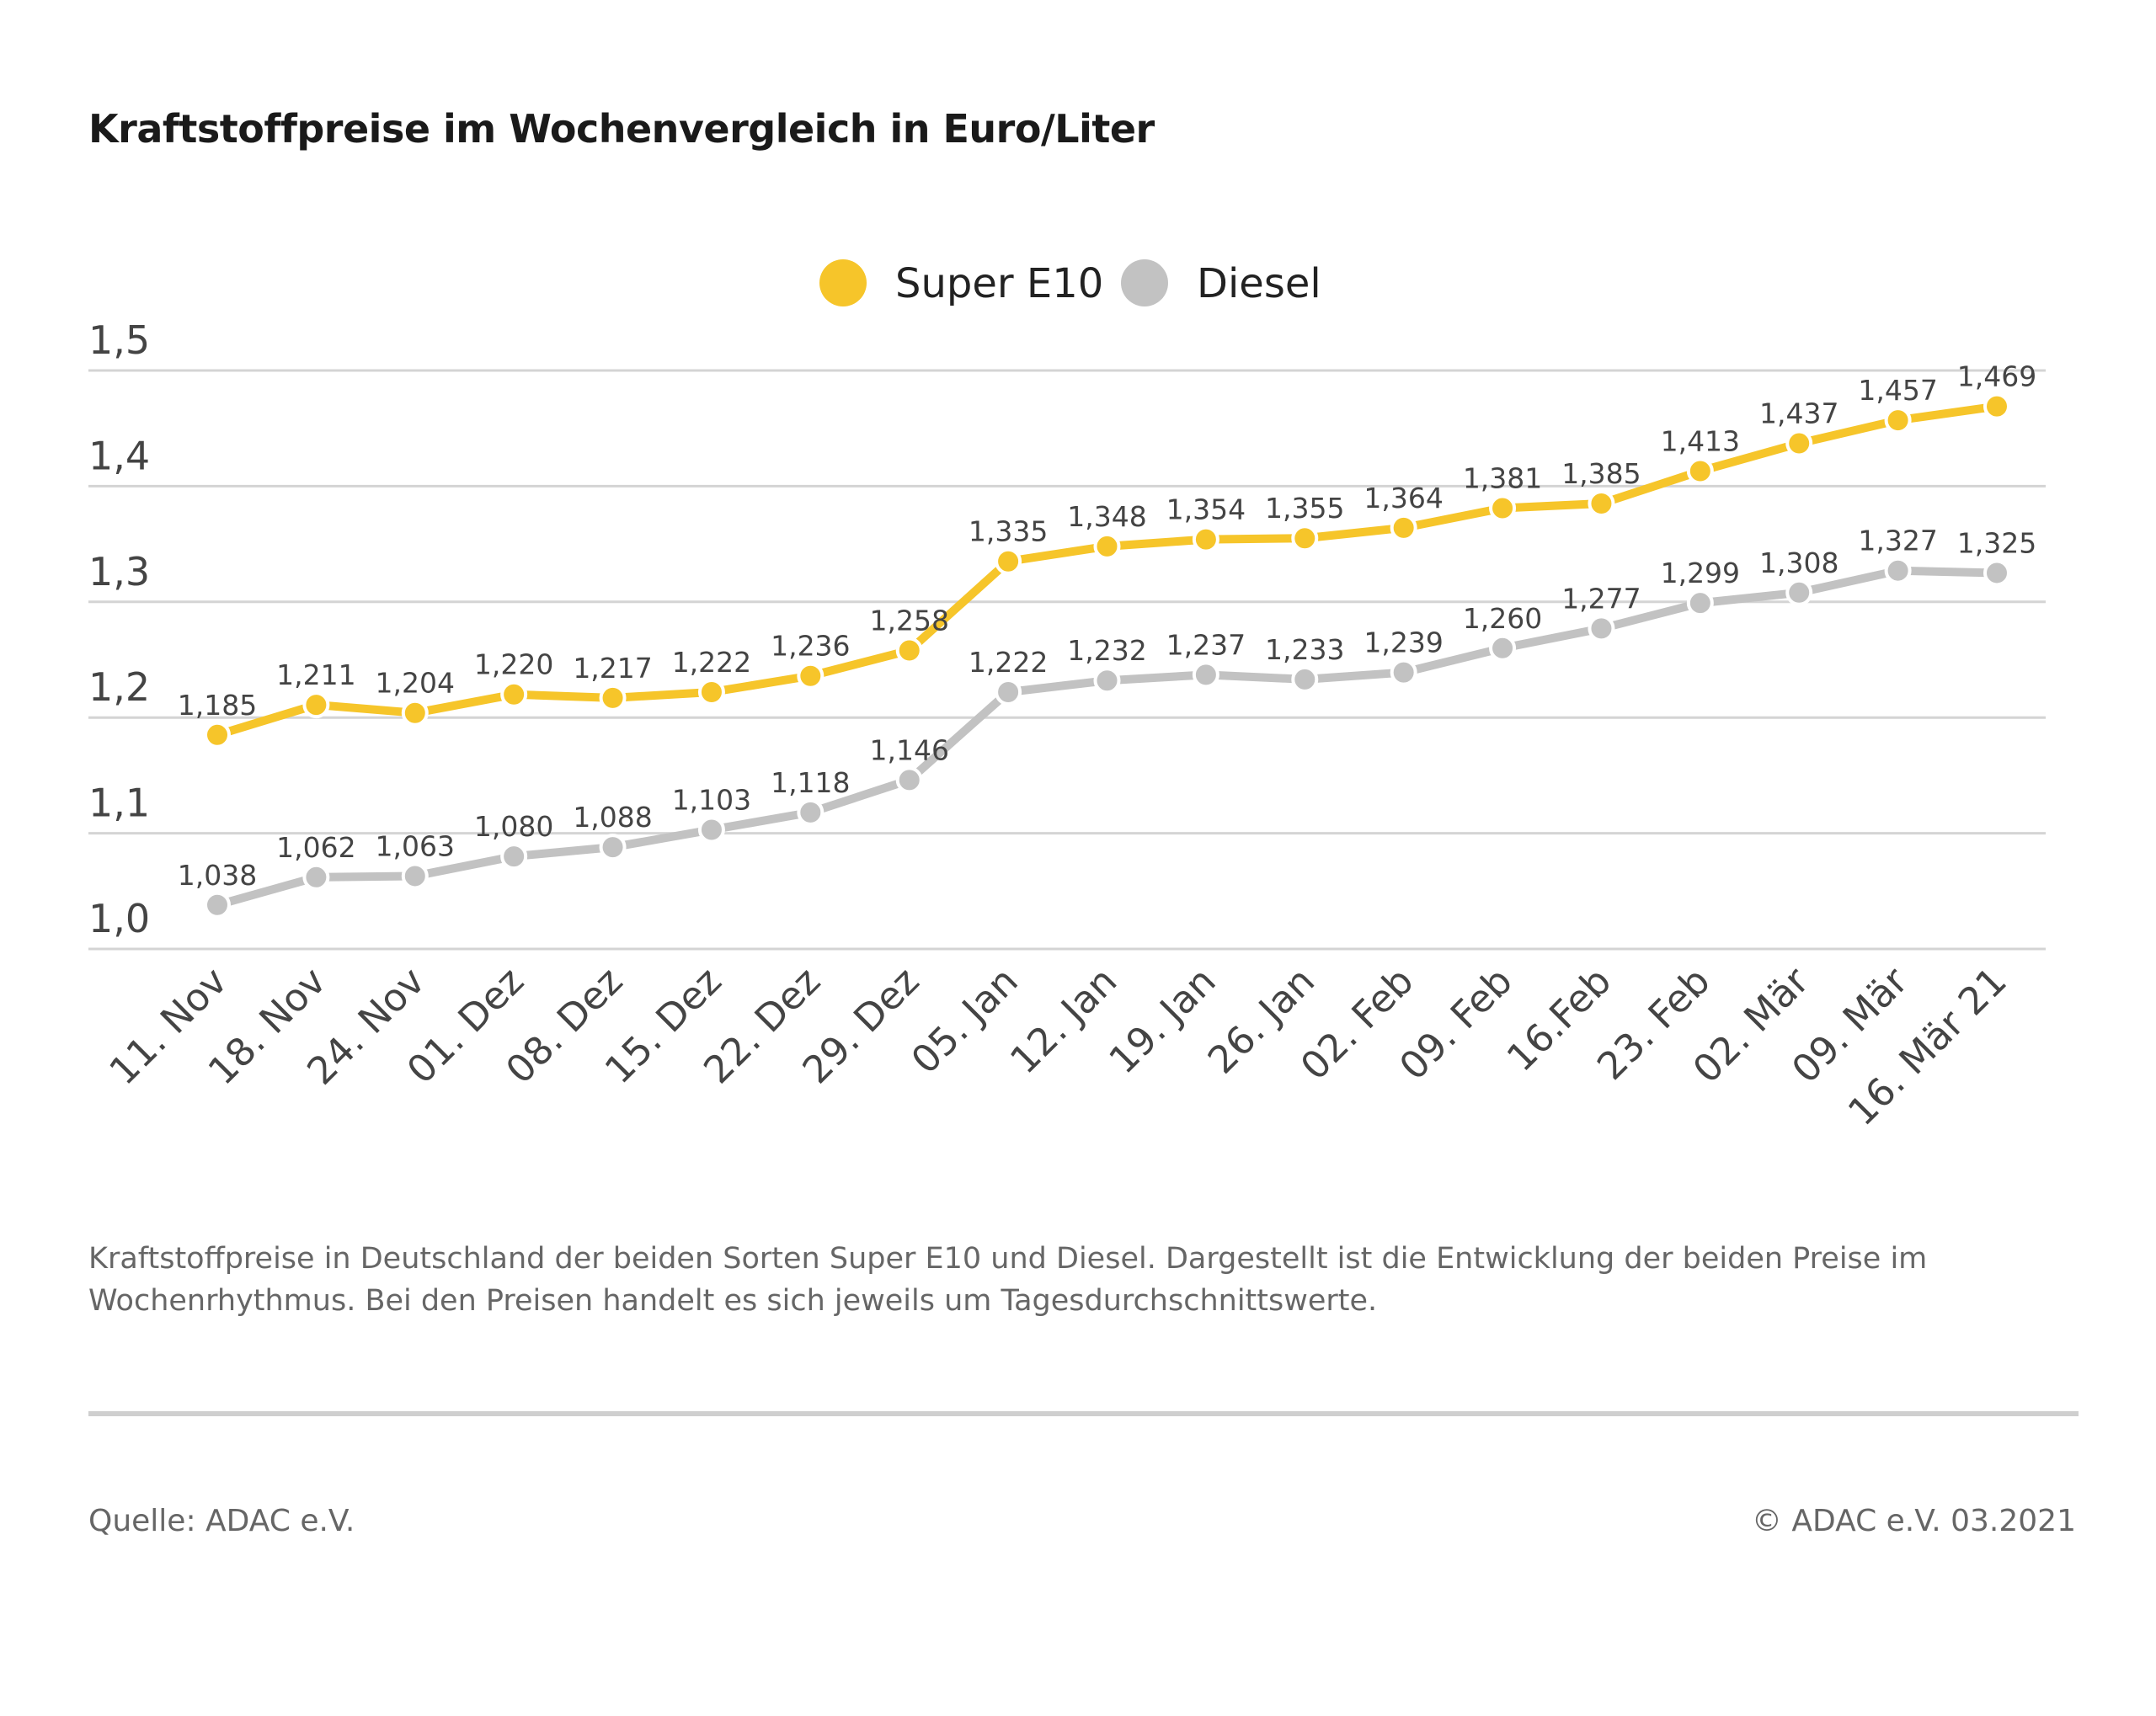  I want to click on y-tick-label: 1,5, so click(119, 340).